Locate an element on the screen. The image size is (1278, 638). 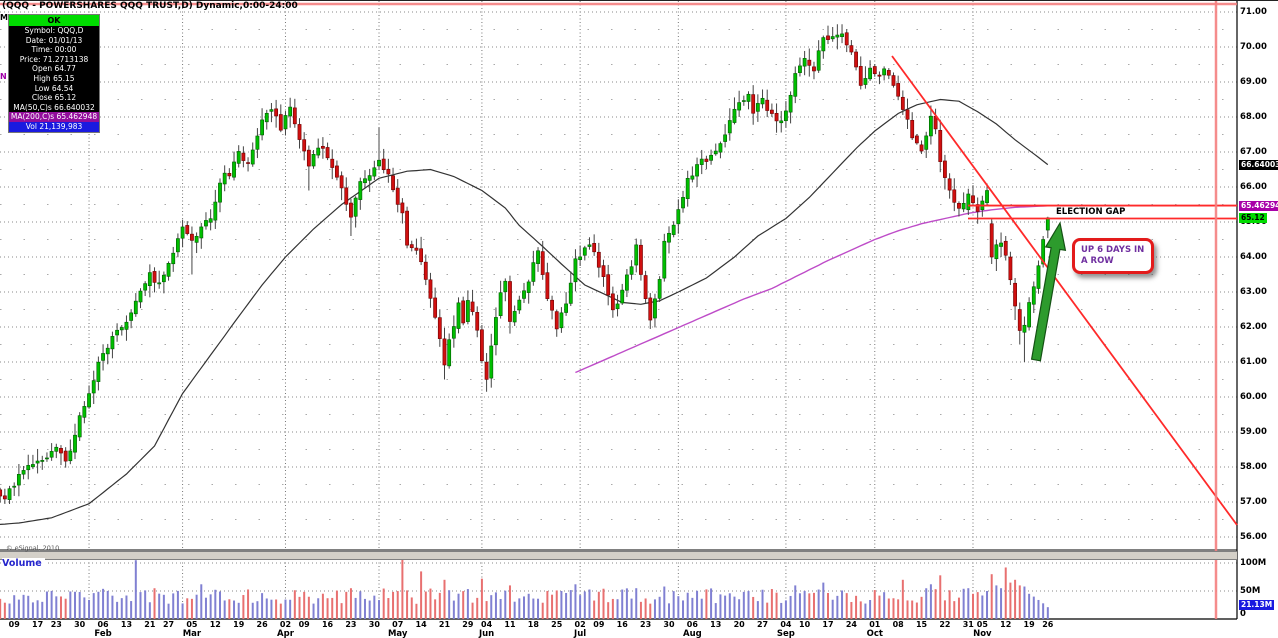
price-tick: 70.00 is located at coordinates (1253, 47).